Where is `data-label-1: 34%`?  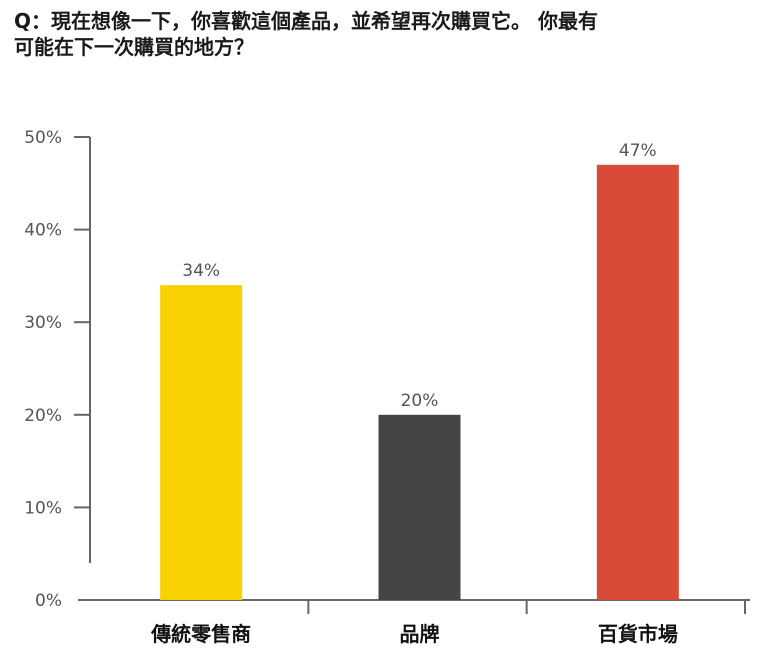
data-label-1: 34% is located at coordinates (201, 271).